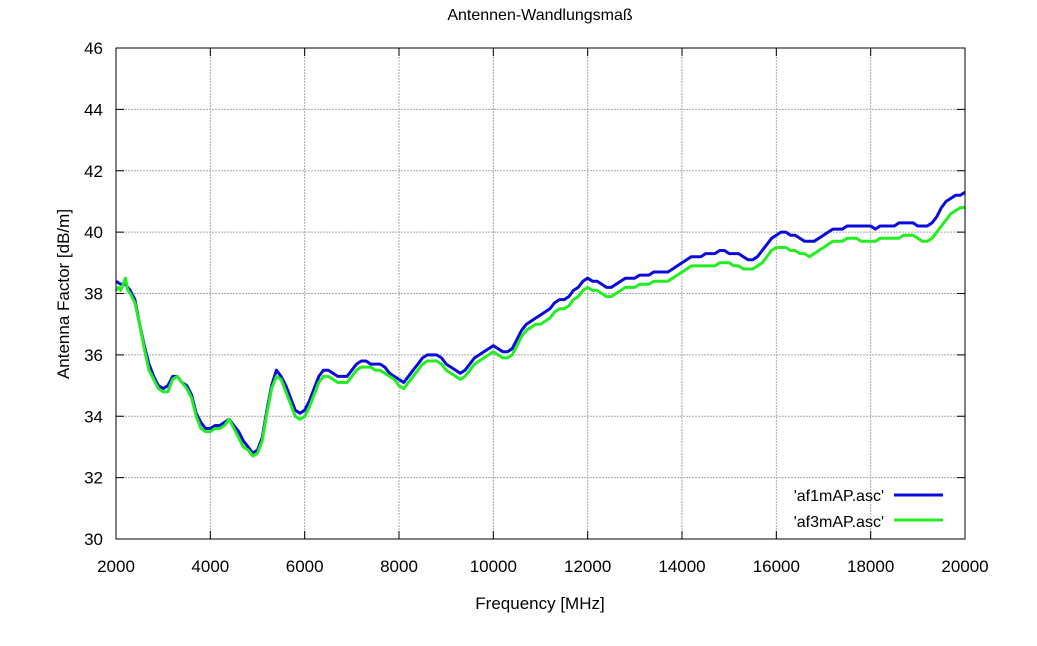 This screenshot has height=646, width=1037. Describe the element at coordinates (839, 522) in the screenshot. I see `legend-label-af3map: 'af3mAP.asc'` at that location.